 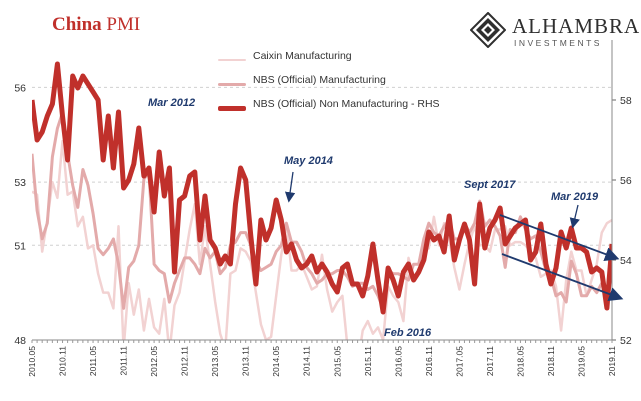 I want to click on legend-label-nbs-non-manufacturing: NBS (Official) Non Manufacturing - RHS, so click(x=346, y=104).